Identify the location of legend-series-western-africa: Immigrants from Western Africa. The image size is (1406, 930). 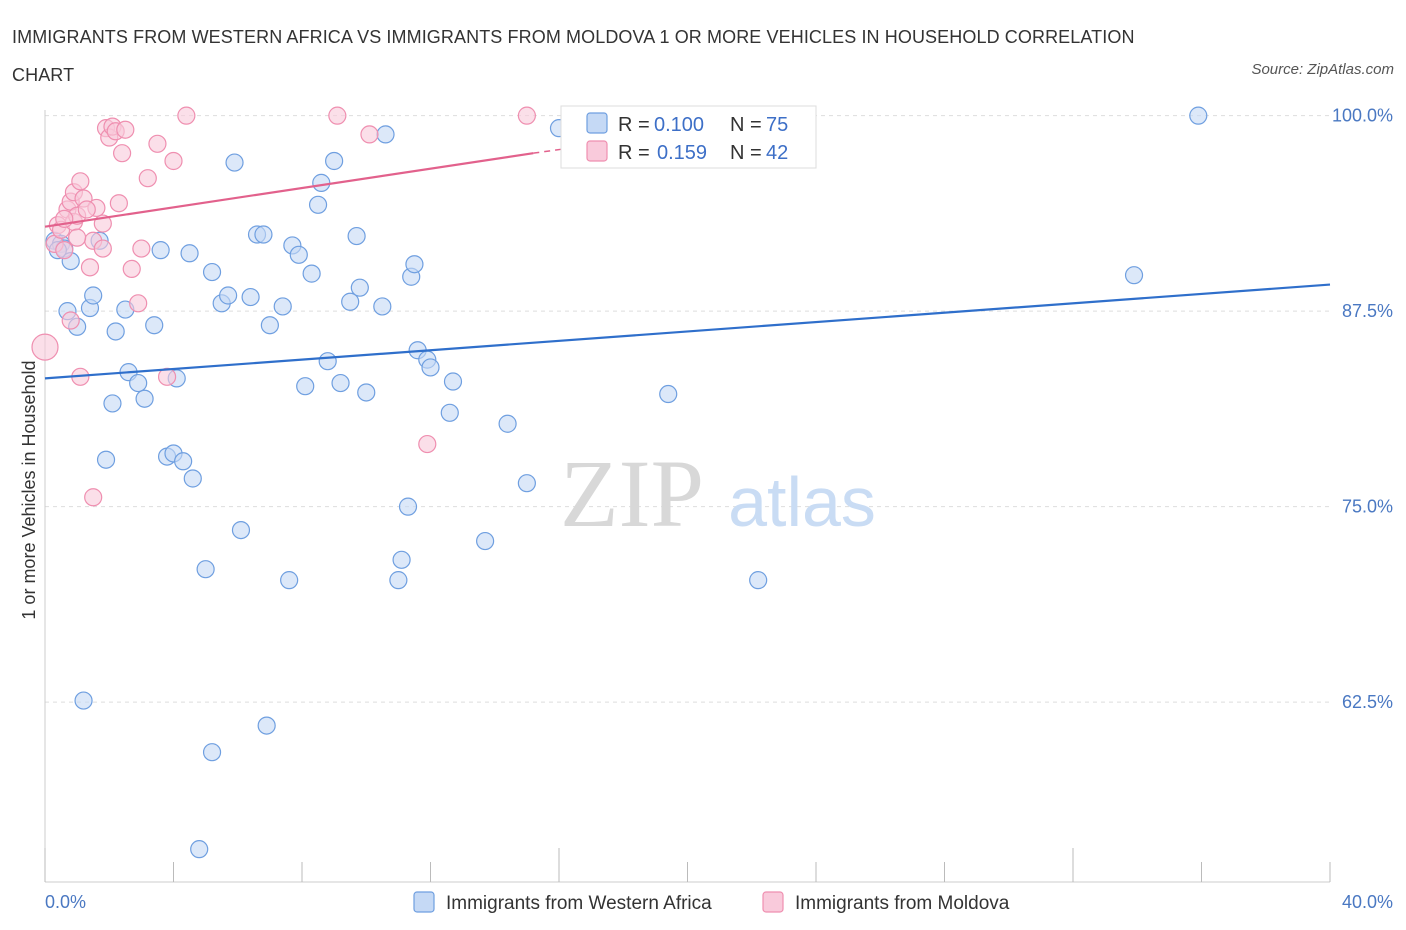
(579, 903).